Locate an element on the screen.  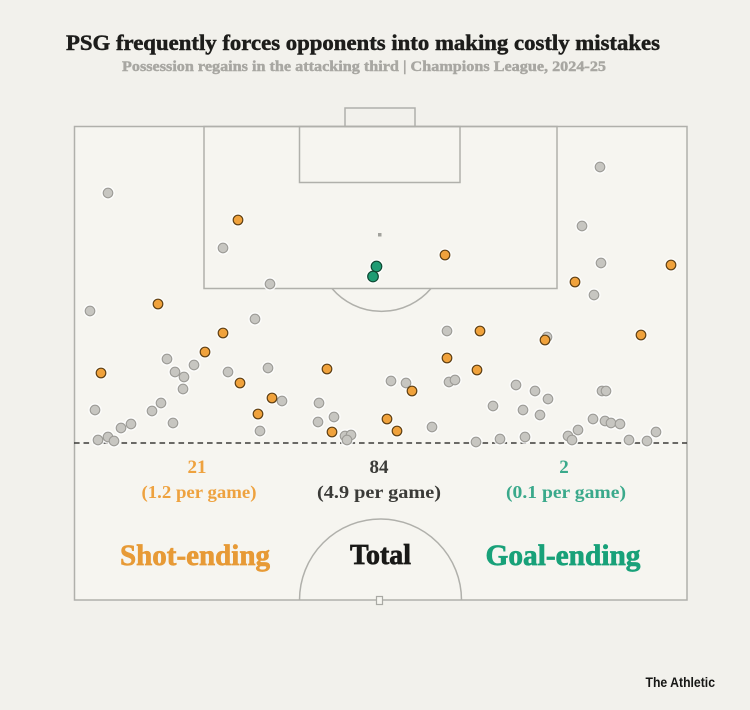
svg-text: 2 is located at coordinates (564, 467).